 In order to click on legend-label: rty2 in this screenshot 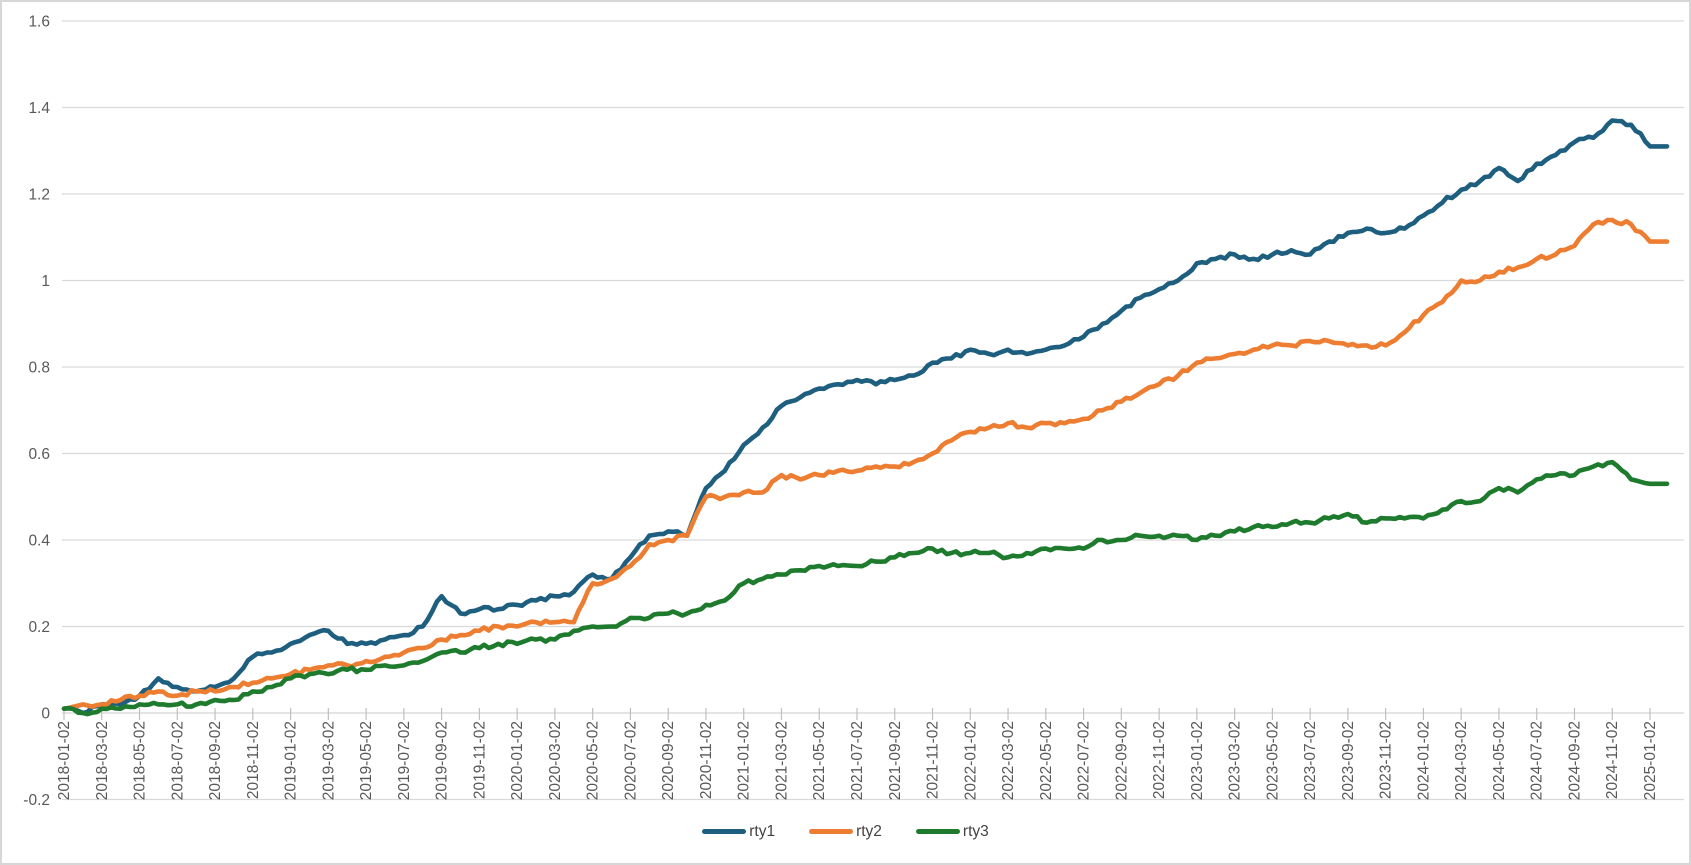, I will do `click(869, 831)`.